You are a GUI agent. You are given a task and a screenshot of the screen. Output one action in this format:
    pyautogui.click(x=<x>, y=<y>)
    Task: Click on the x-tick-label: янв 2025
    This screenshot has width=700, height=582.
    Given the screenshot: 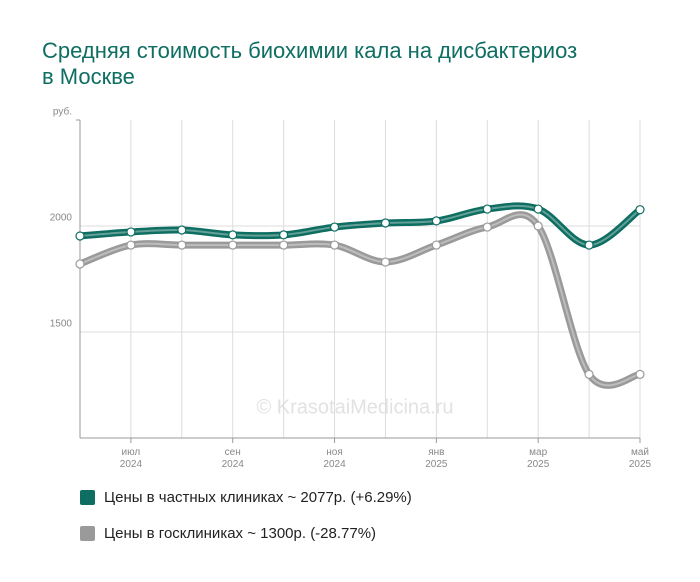 What is the action you would take?
    pyautogui.click(x=436, y=458)
    